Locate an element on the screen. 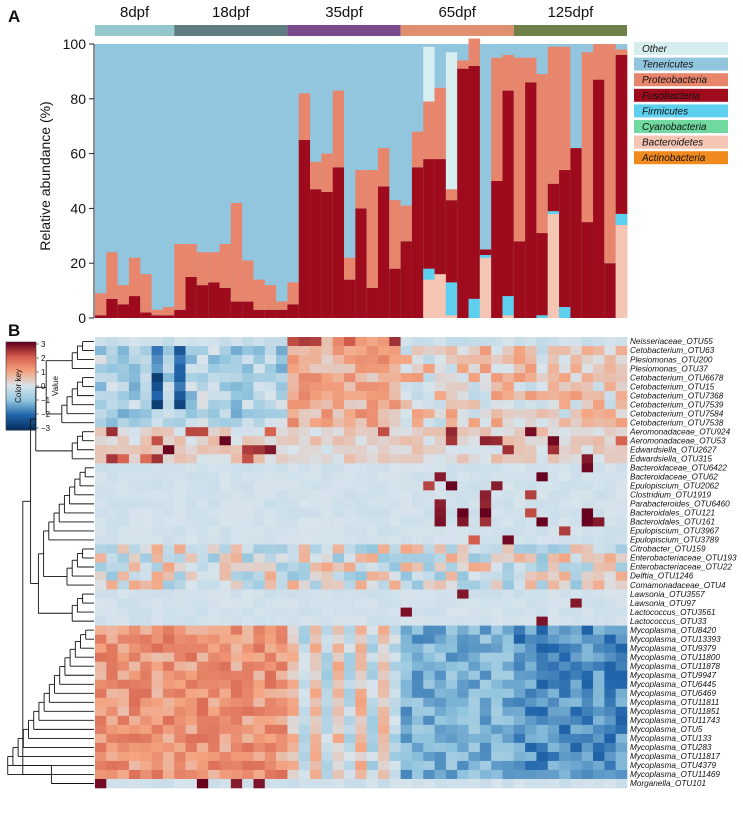 This screenshot has height=816, width=743. bar-segment-firmicutes is located at coordinates (474, 308).